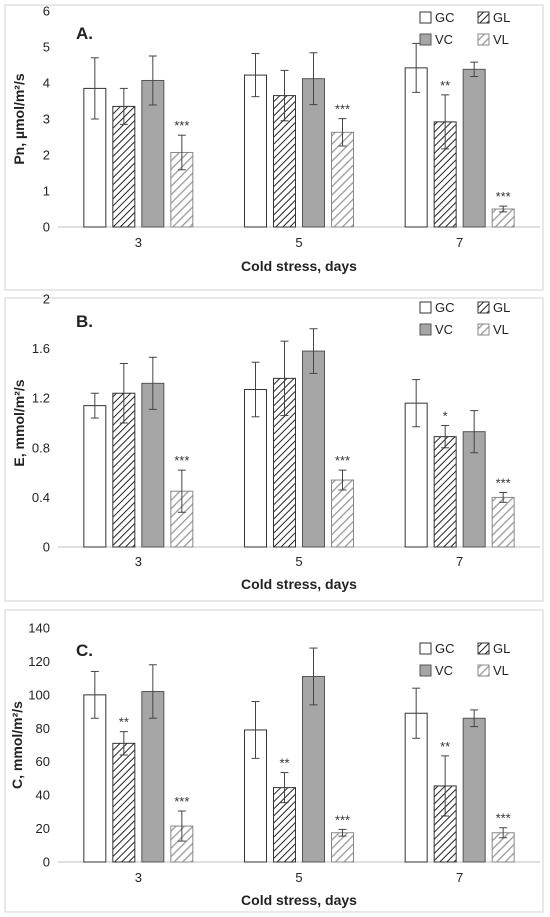 The height and width of the screenshot is (917, 550). Describe the element at coordinates (46, 47) in the screenshot. I see `y-tick-label: 5` at that location.